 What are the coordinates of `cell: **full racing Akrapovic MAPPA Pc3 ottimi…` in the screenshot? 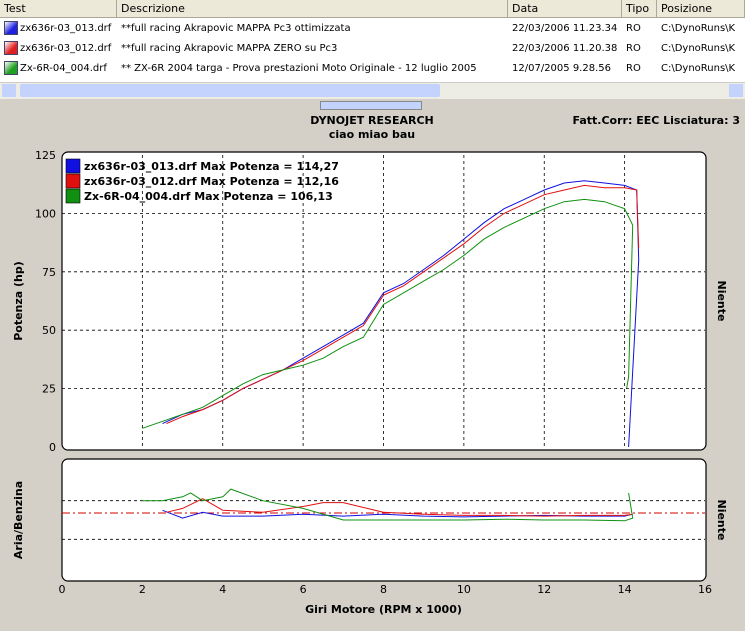 It's located at (236, 28).